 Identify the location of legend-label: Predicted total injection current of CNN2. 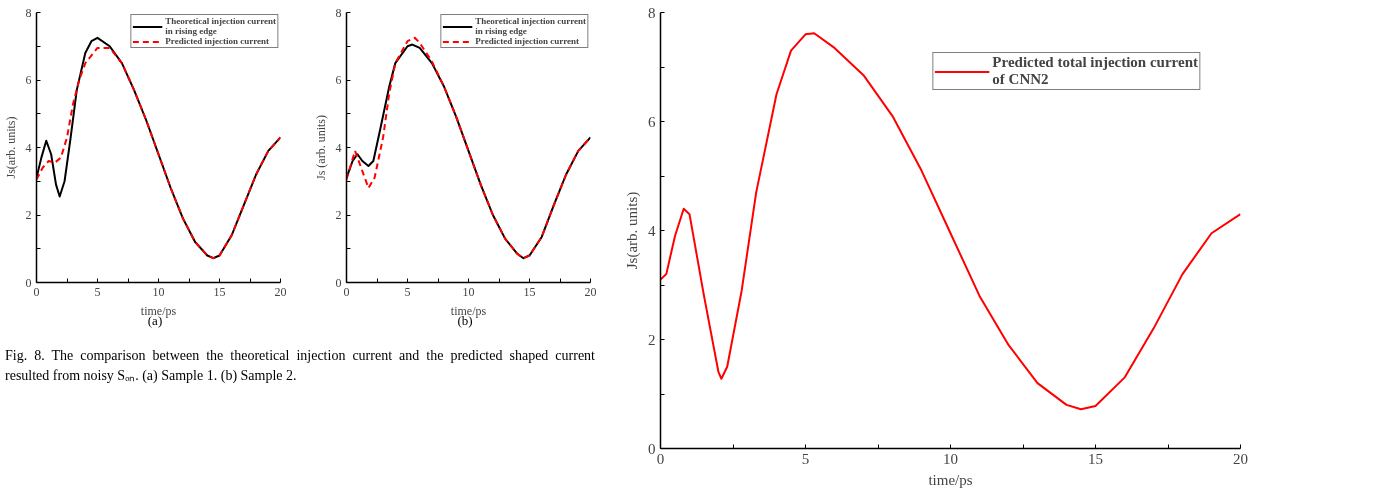
(1095, 71).